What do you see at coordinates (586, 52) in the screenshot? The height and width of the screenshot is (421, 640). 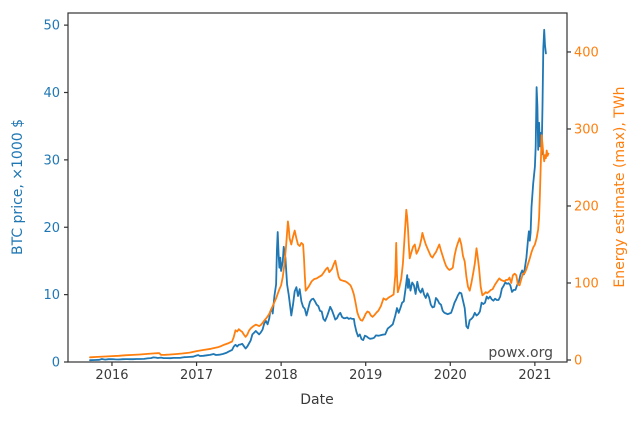 I see `right-tick-label-400: 400` at bounding box center [586, 52].